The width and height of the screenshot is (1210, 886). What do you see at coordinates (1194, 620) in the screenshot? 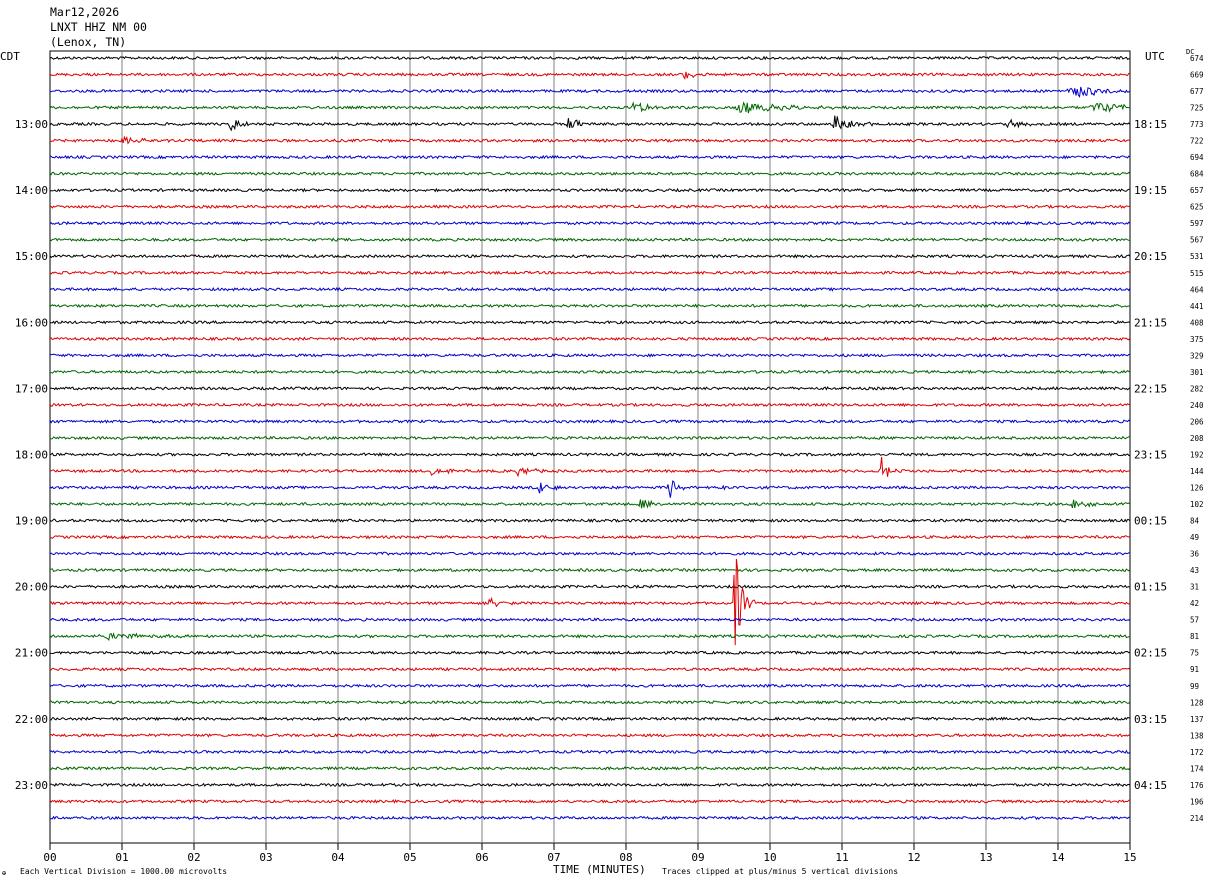
I see `dc-offset-label: 57` at bounding box center [1194, 620].